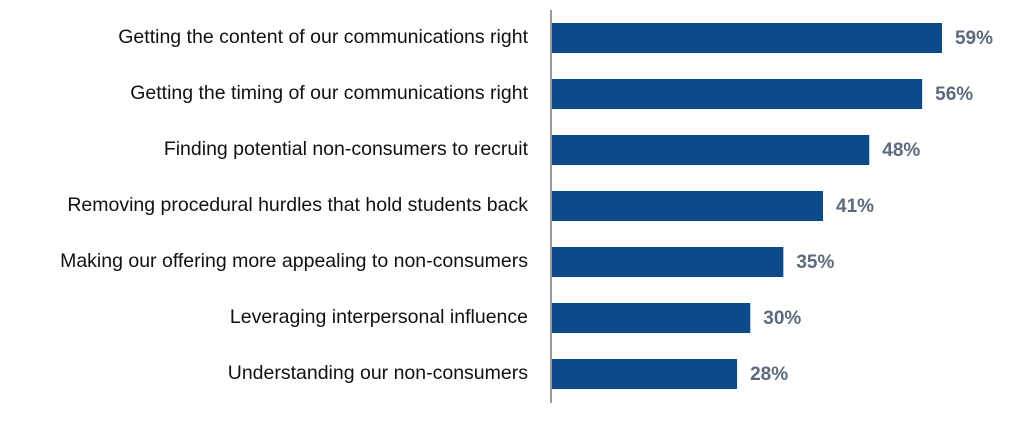 The image size is (1024, 422). I want to click on value-label: 59%, so click(974, 38).